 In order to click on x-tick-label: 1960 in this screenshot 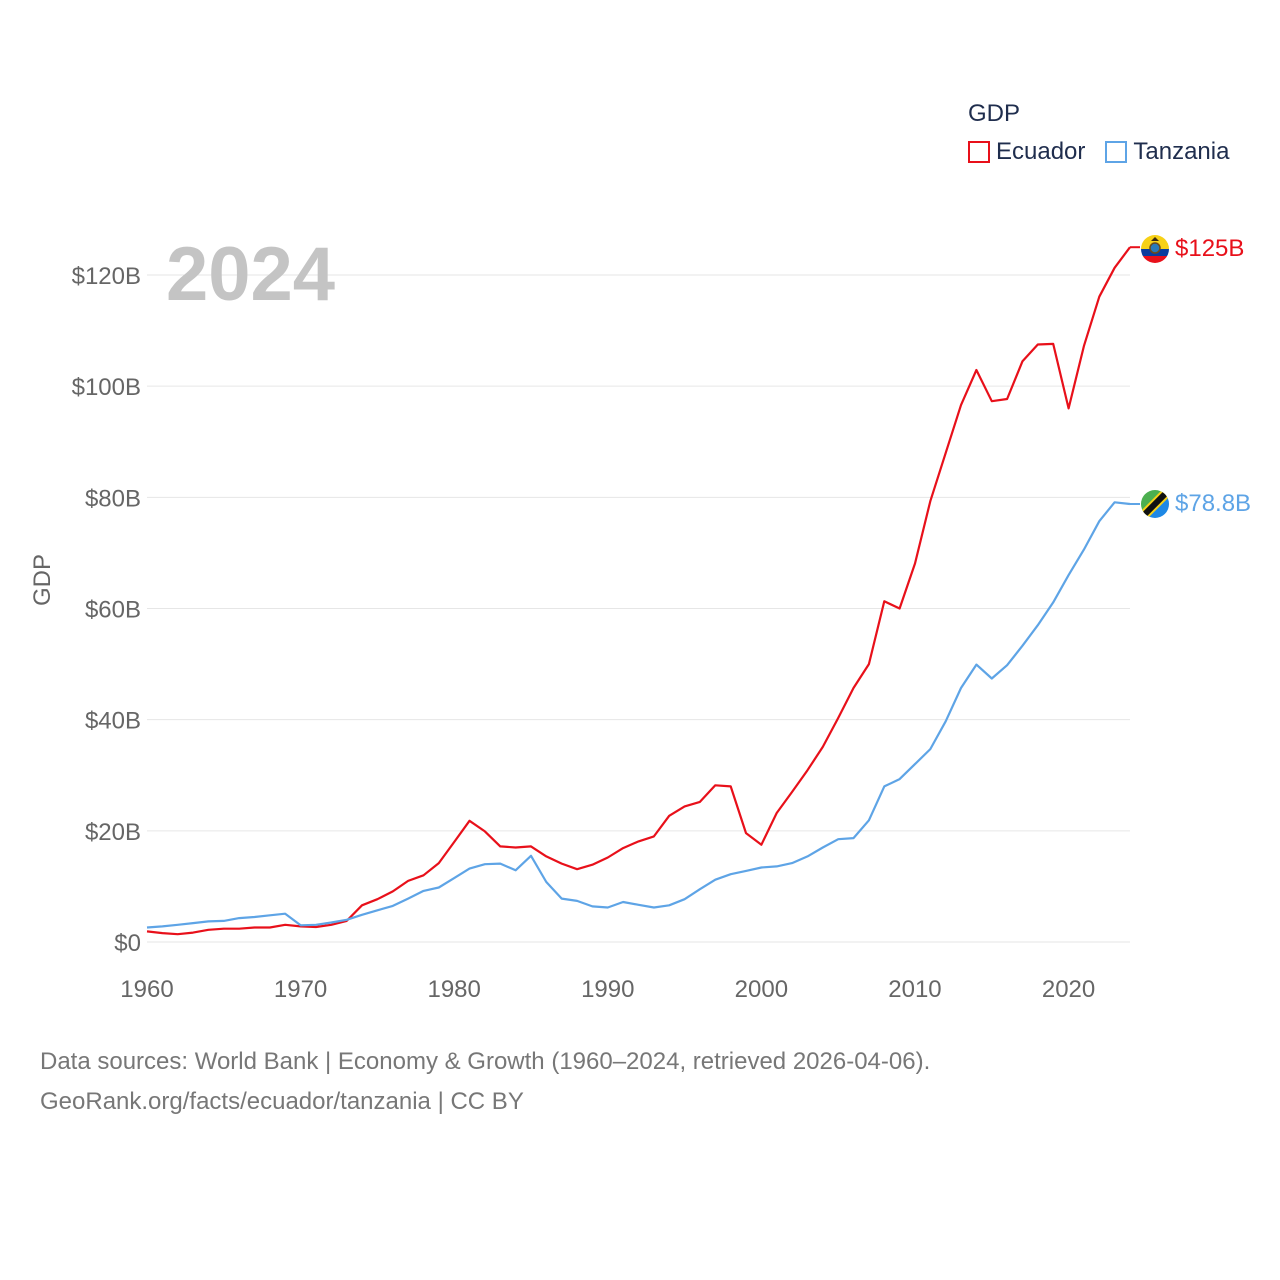, I will do `click(146, 989)`.